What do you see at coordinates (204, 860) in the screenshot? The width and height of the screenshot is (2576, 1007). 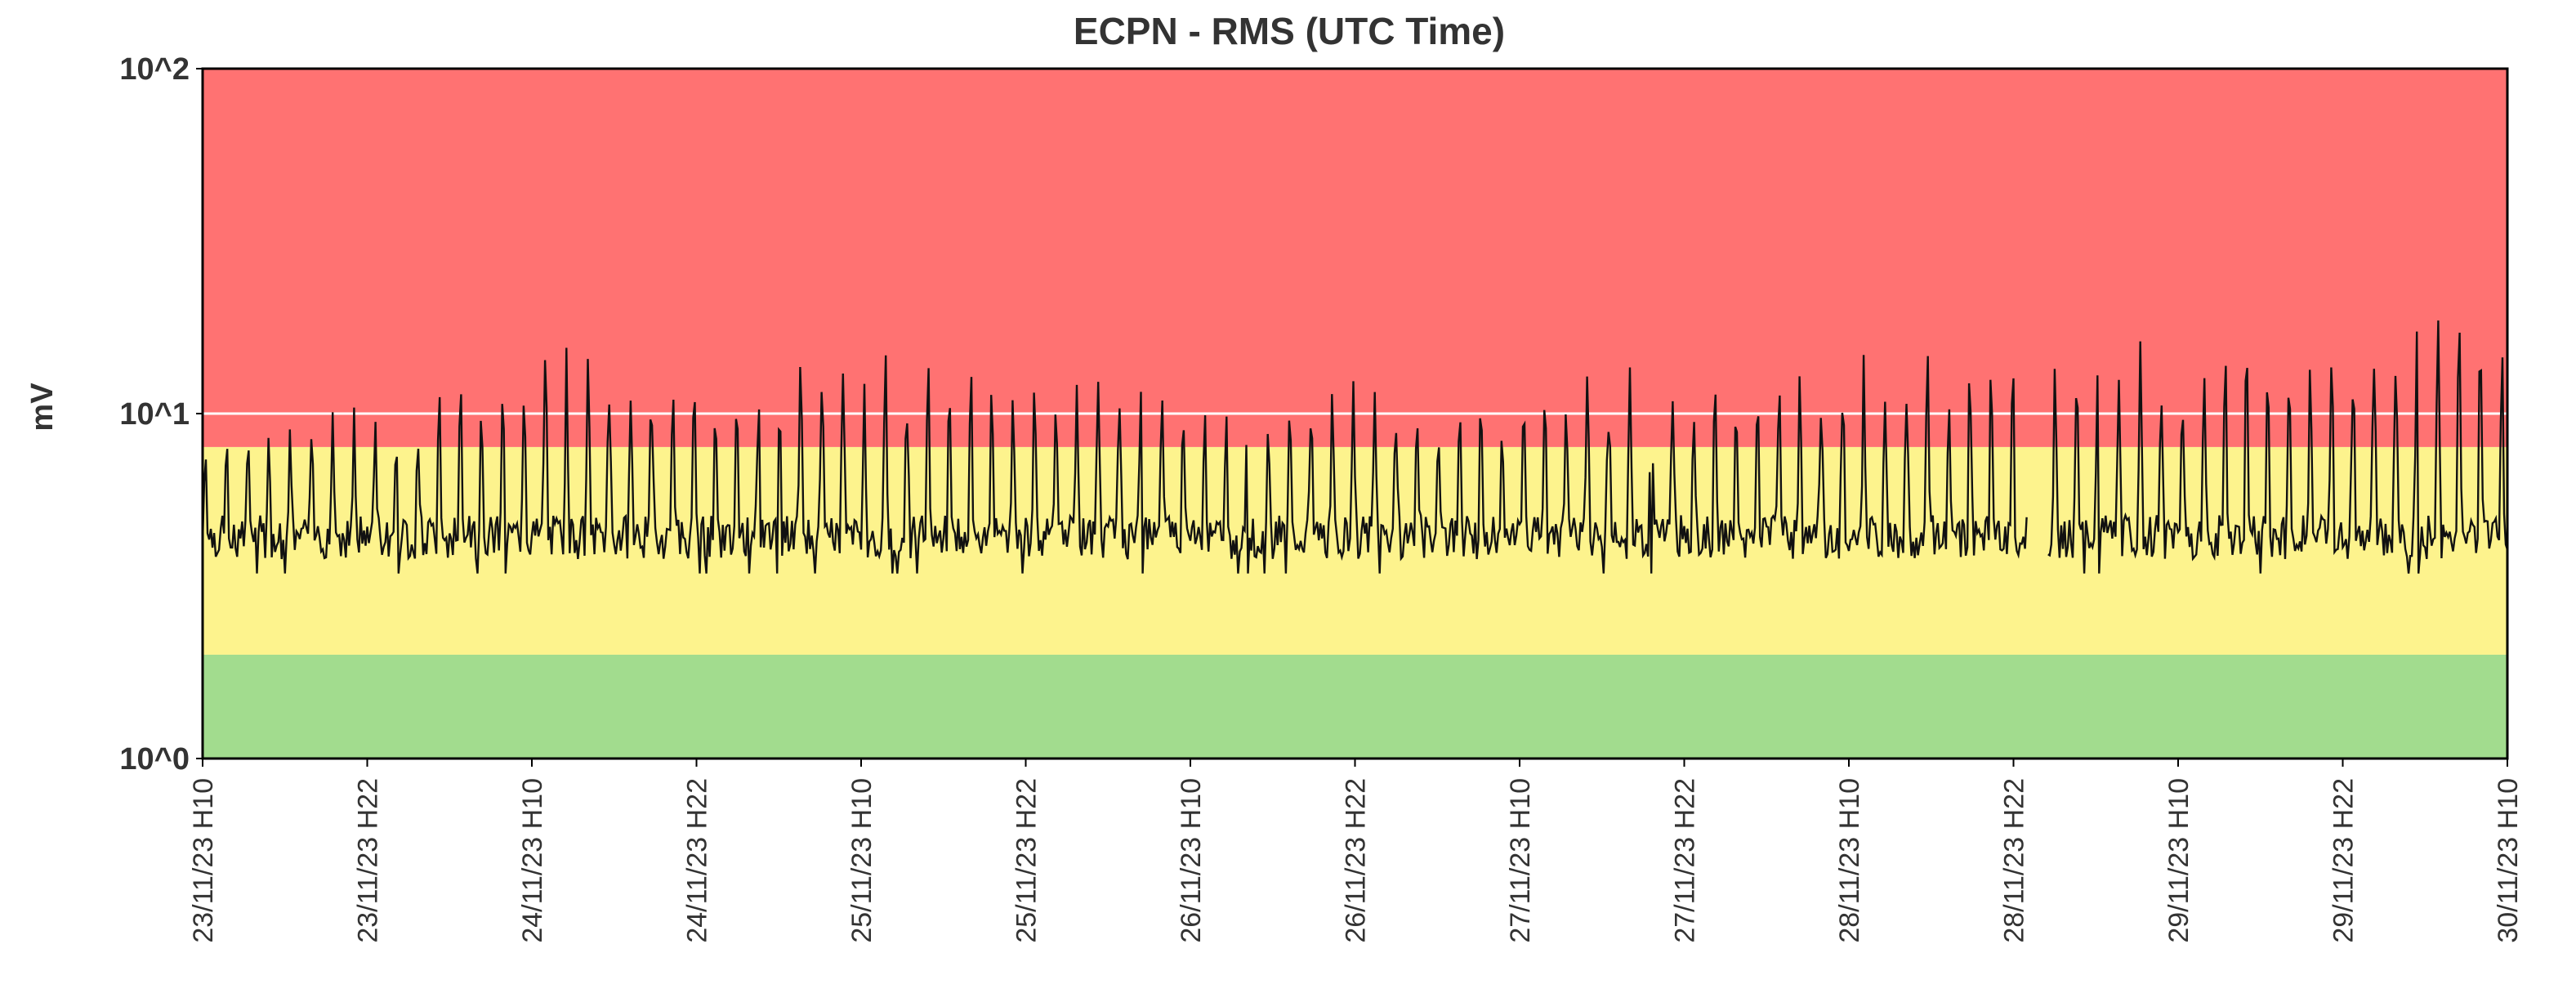 I see `x-tick-label-0: 23/11/23 H10` at bounding box center [204, 860].